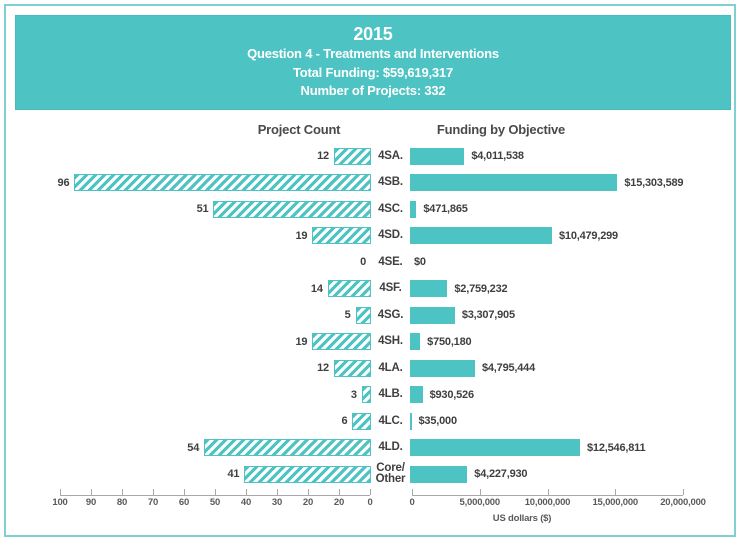  What do you see at coordinates (344, 421) in the screenshot?
I see `project-count-label: 6` at bounding box center [344, 421].